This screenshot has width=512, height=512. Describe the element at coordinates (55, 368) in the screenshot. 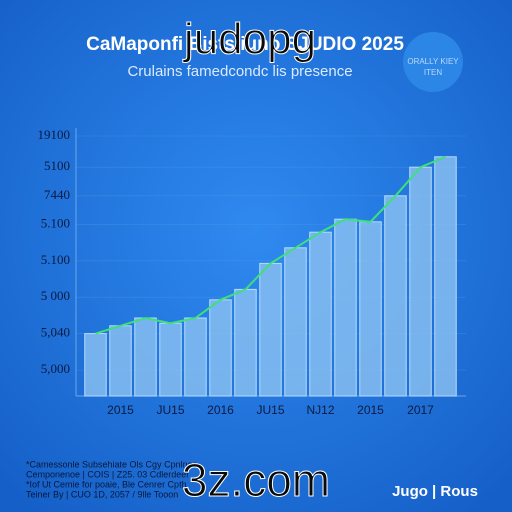

I see `y-tick-label: 5,000` at that location.